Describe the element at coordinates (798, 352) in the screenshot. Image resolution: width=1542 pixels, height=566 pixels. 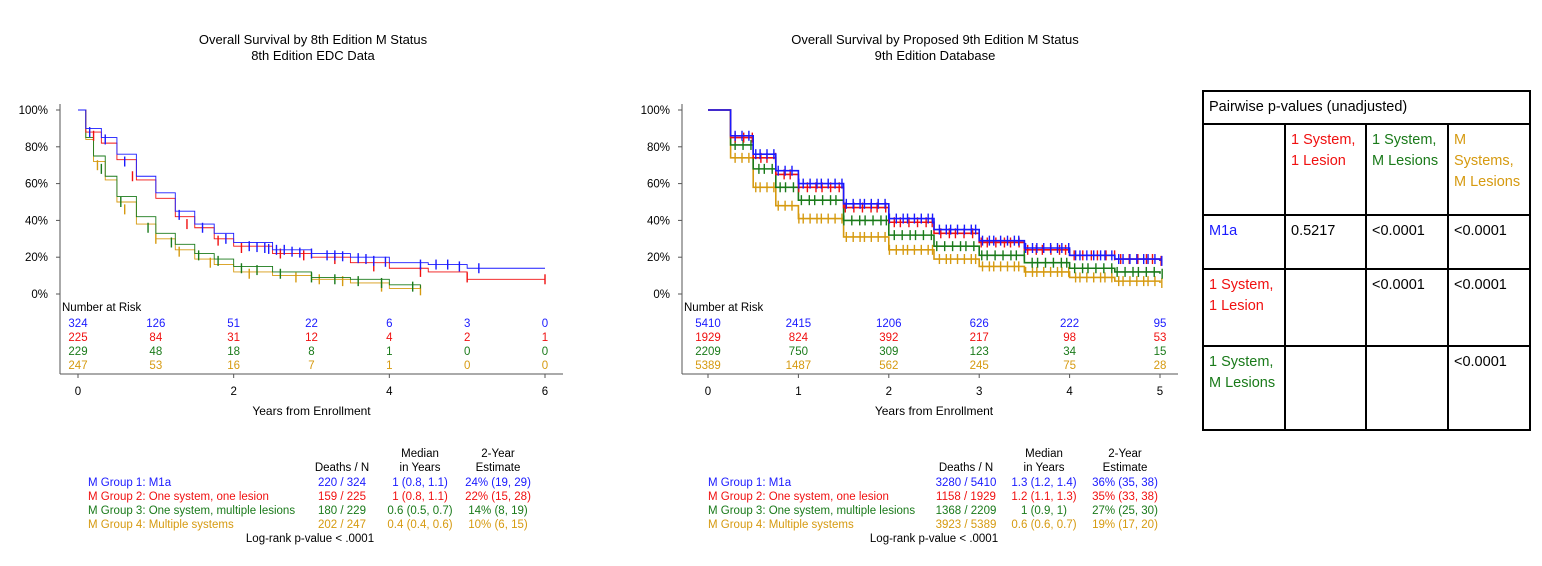
I see `risk-count-group-3: 750` at that location.